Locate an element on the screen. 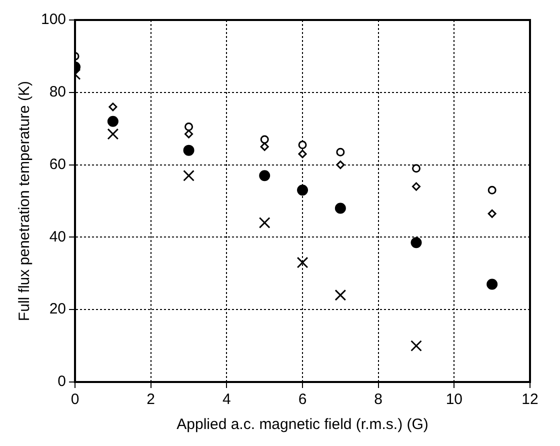 This screenshot has width=560, height=446. y-tick-label: 20 is located at coordinates (57, 309).